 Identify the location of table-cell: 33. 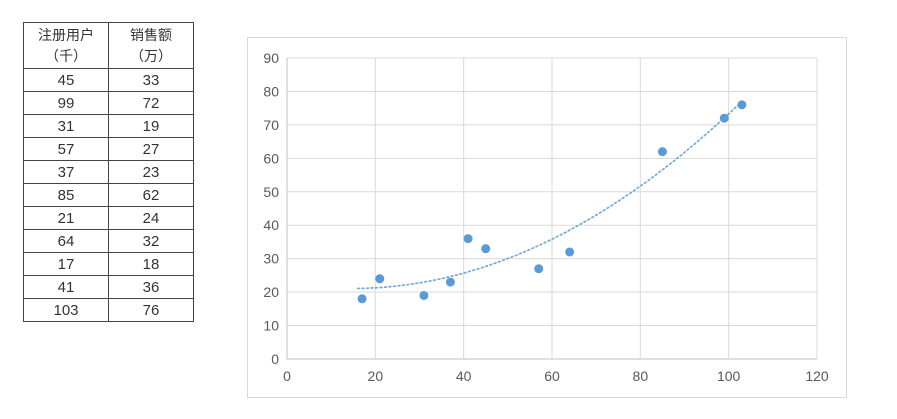
(151, 80).